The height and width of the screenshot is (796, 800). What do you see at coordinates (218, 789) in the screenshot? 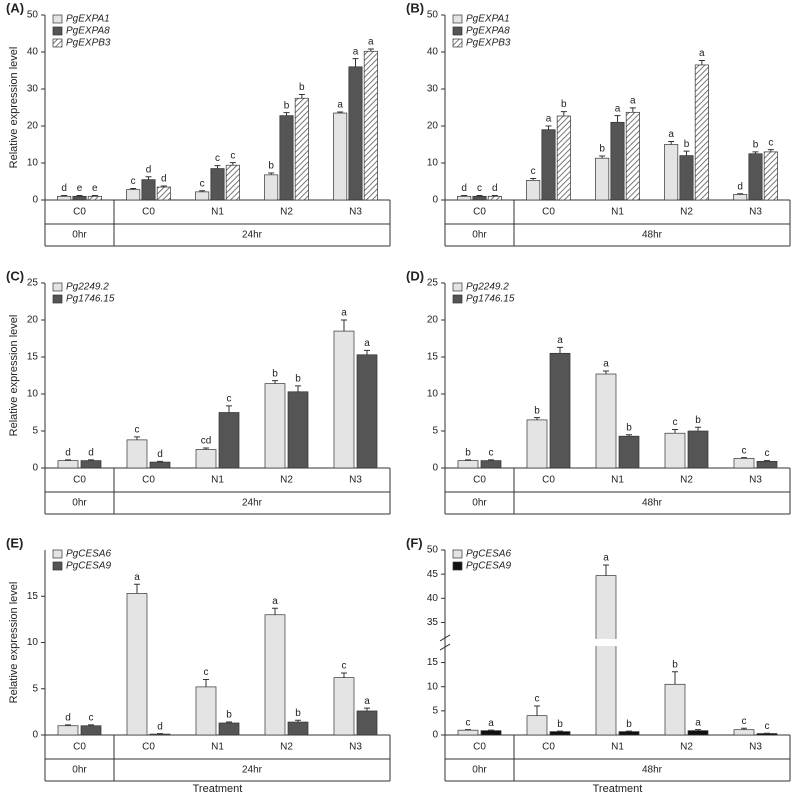
I see `x-axis-label: Treatment` at bounding box center [218, 789].